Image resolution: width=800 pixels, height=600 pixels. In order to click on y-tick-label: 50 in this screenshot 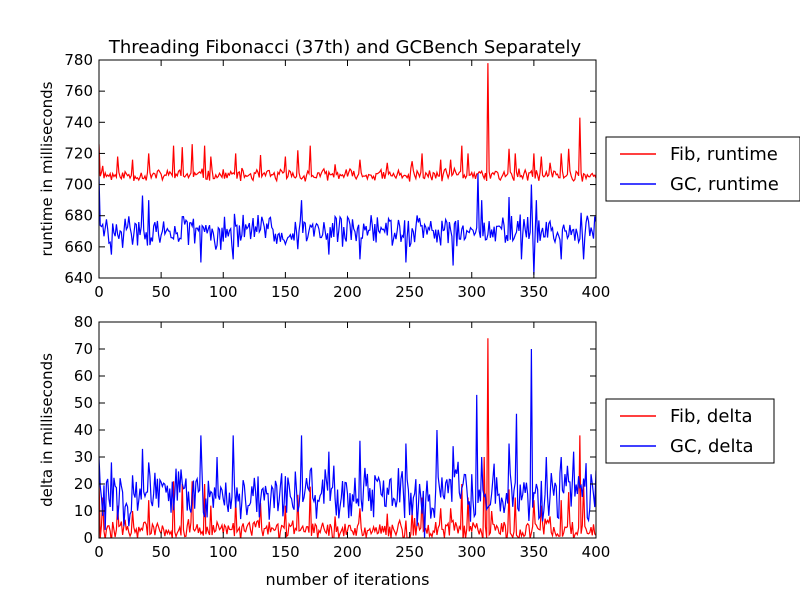, I will do `click(83, 403)`.